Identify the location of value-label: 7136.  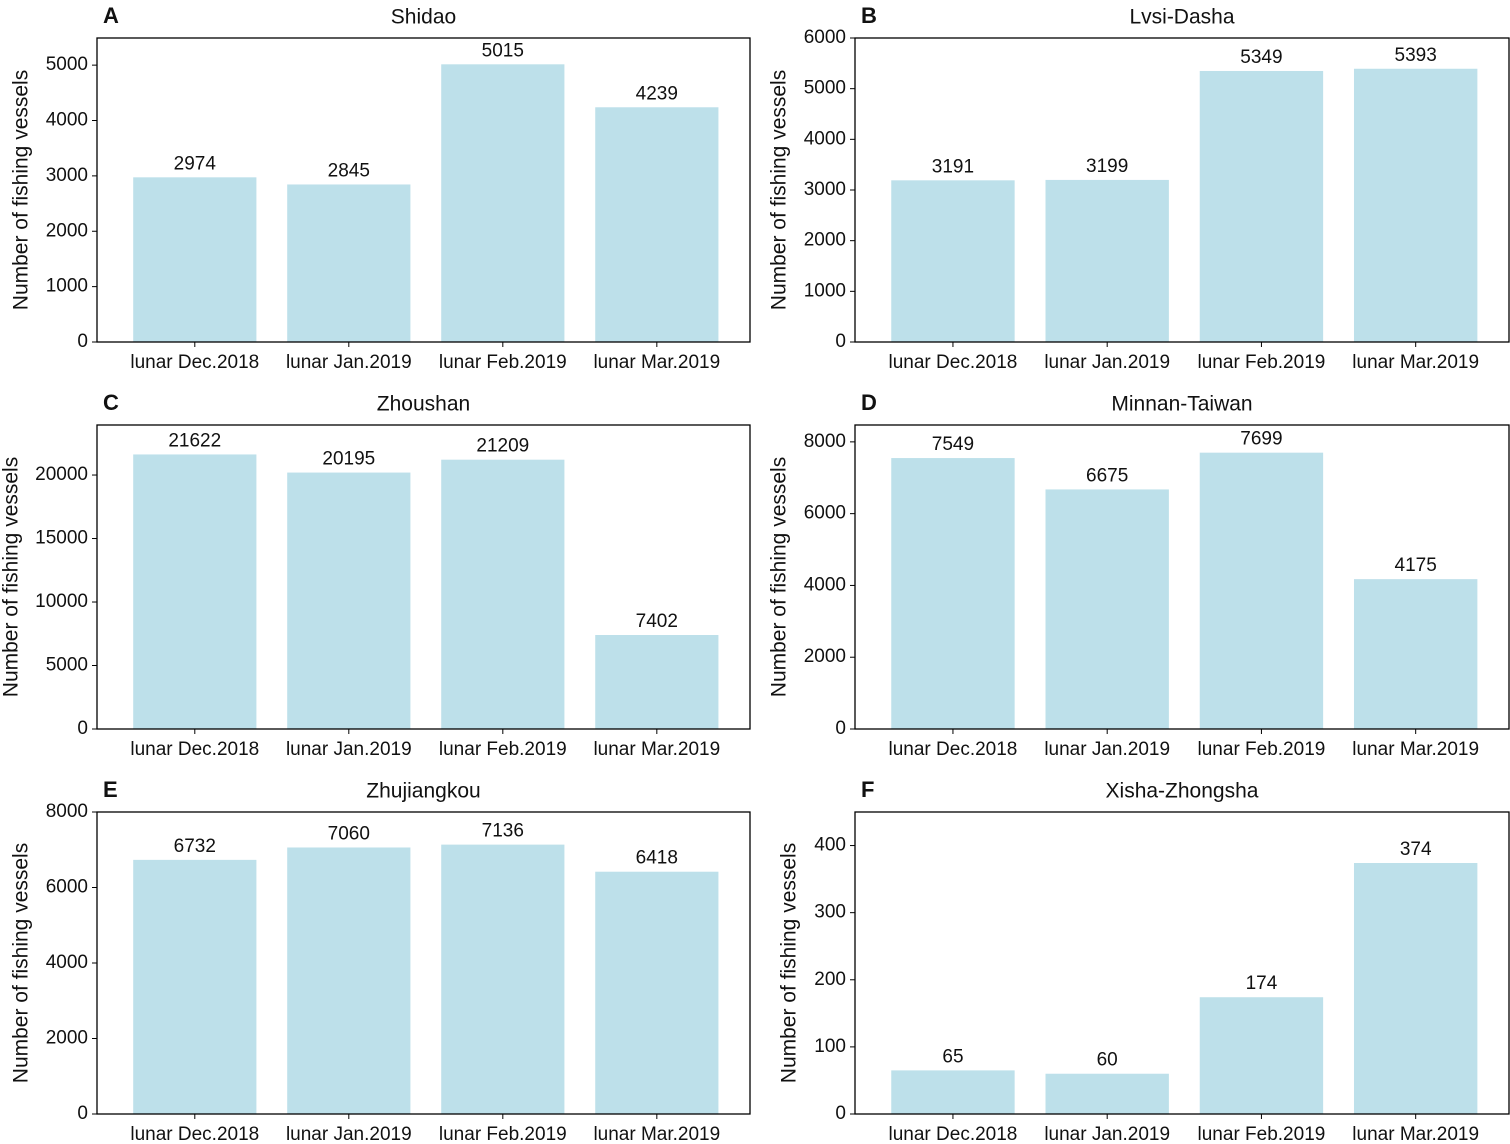
(503, 831).